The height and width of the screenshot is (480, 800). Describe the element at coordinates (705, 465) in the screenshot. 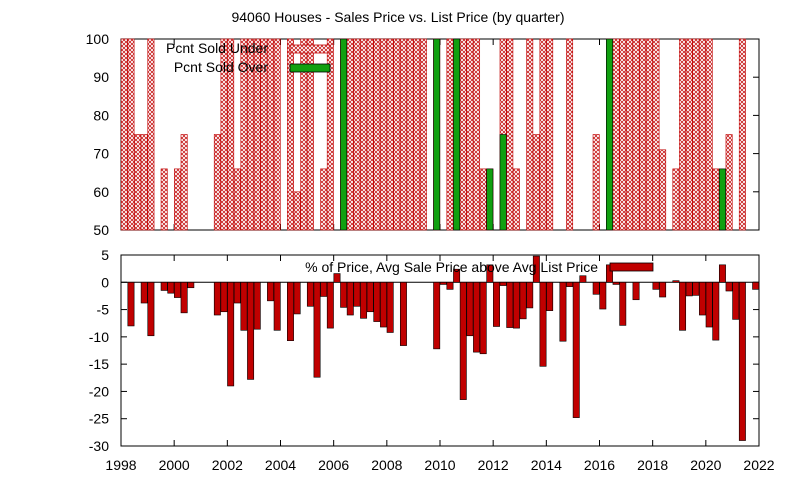

I see `x-tick-label: 2020` at that location.